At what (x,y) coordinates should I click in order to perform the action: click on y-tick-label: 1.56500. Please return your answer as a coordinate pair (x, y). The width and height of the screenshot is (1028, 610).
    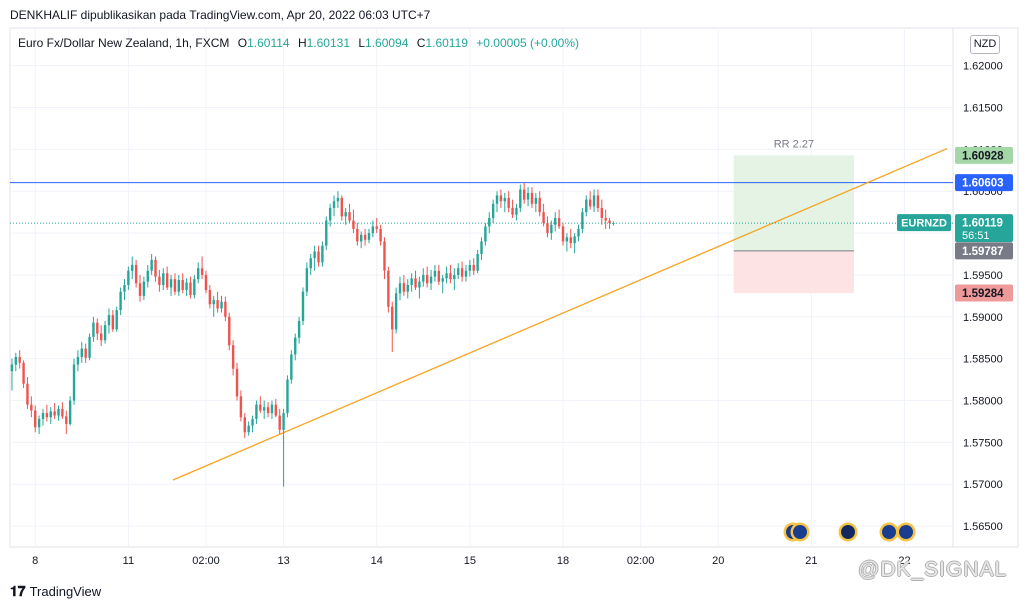
    Looking at the image, I should click on (983, 527).